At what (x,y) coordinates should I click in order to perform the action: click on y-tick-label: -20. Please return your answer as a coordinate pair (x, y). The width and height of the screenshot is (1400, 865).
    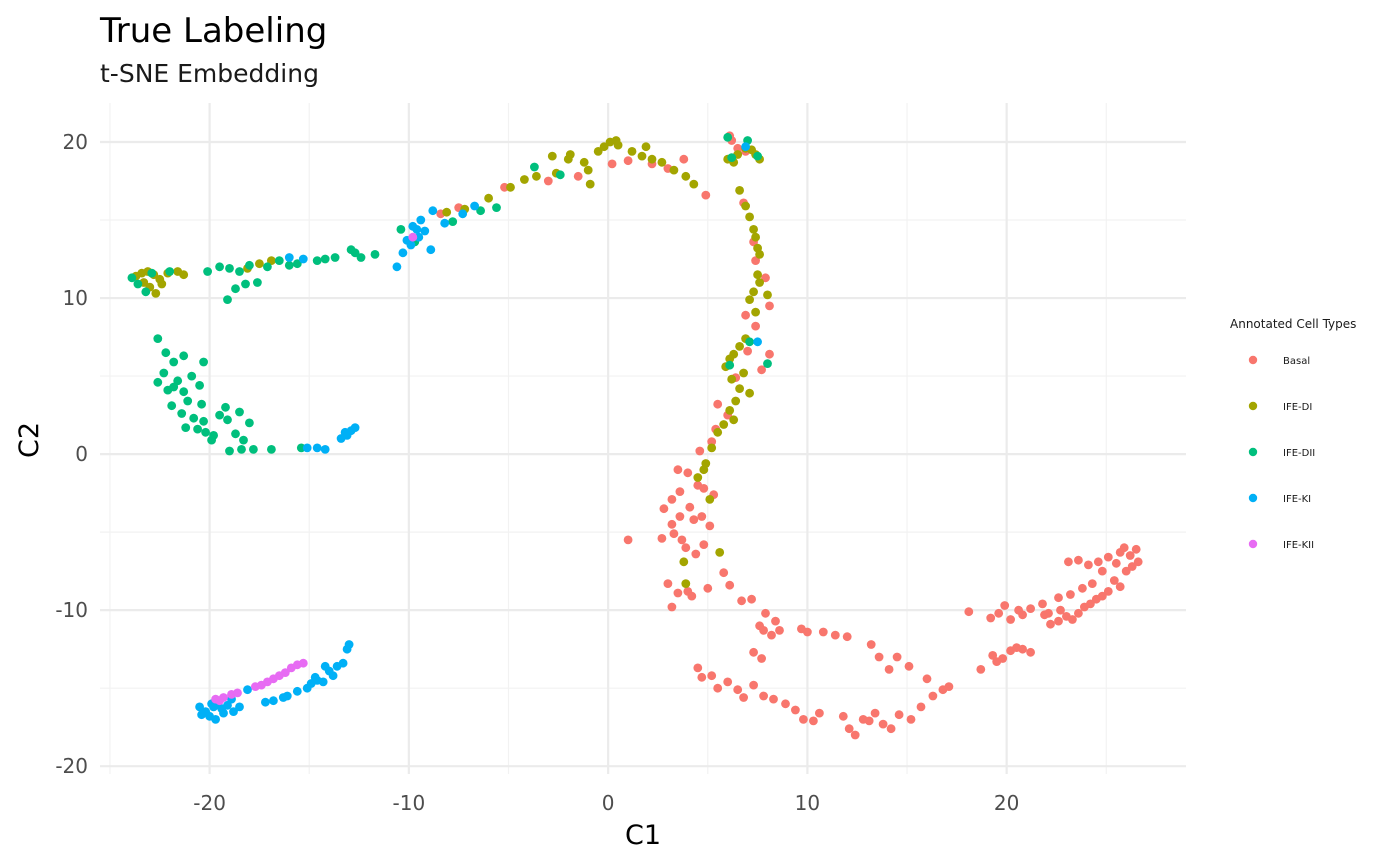
    Looking at the image, I should click on (71, 766).